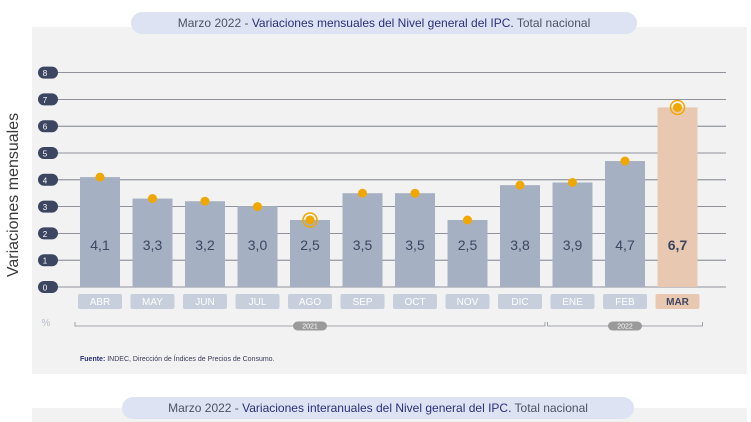  I want to click on bar-value-label: 3,2, so click(205, 245).